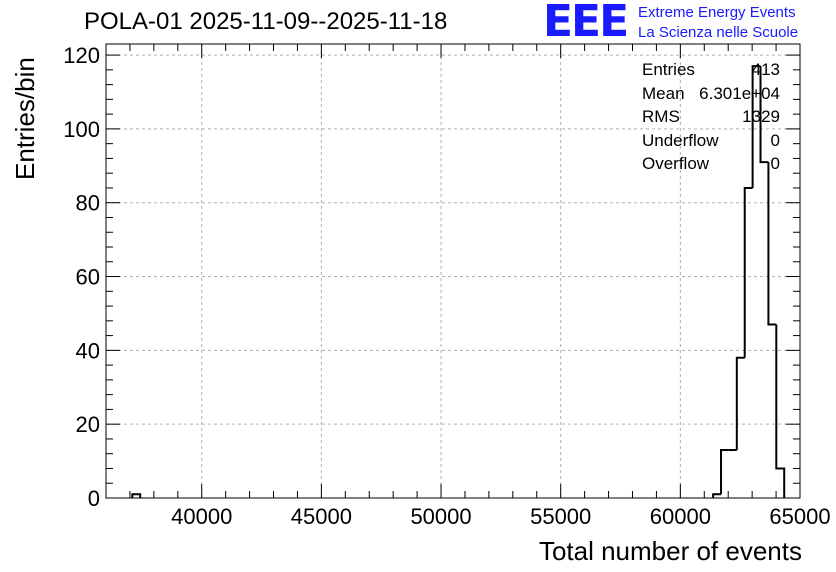 This screenshot has height=572, width=836. Describe the element at coordinates (711, 166) in the screenshot. I see `stat-row-overflow: Overflow 0` at that location.